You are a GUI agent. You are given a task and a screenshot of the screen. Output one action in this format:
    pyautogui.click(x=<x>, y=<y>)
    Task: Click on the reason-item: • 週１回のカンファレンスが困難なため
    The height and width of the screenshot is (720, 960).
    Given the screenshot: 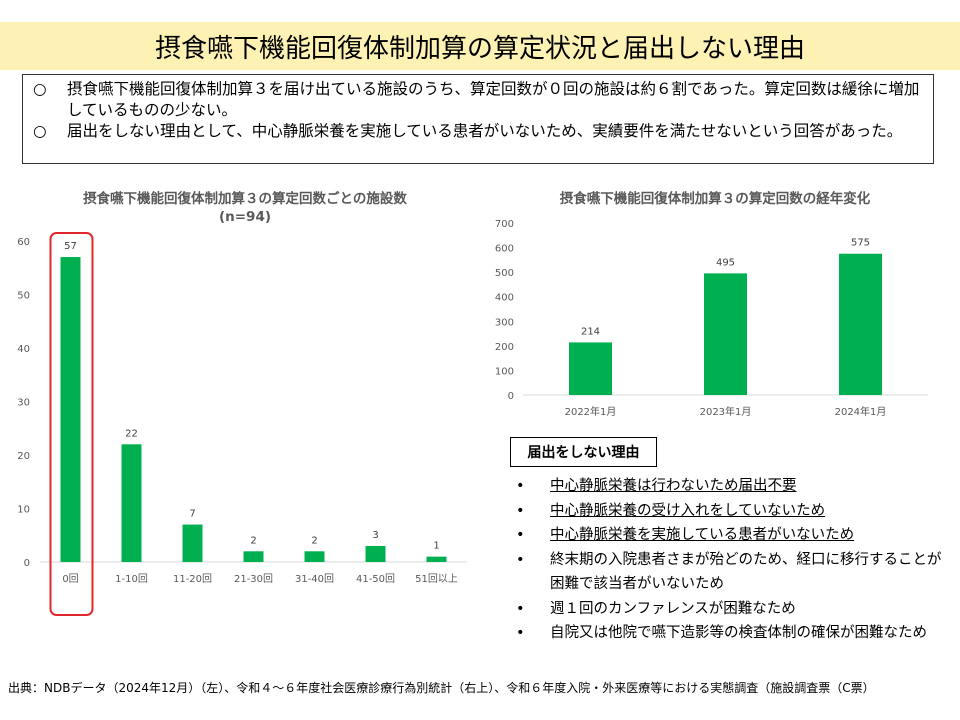 What is the action you would take?
    pyautogui.click(x=734, y=609)
    